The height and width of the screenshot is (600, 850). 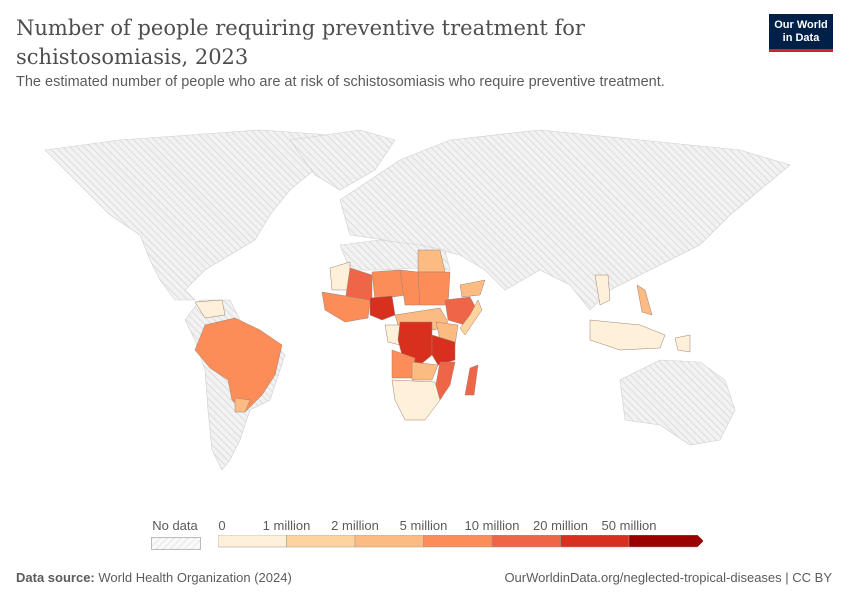 I want to click on region-west-sahara, so click(x=340, y=276).